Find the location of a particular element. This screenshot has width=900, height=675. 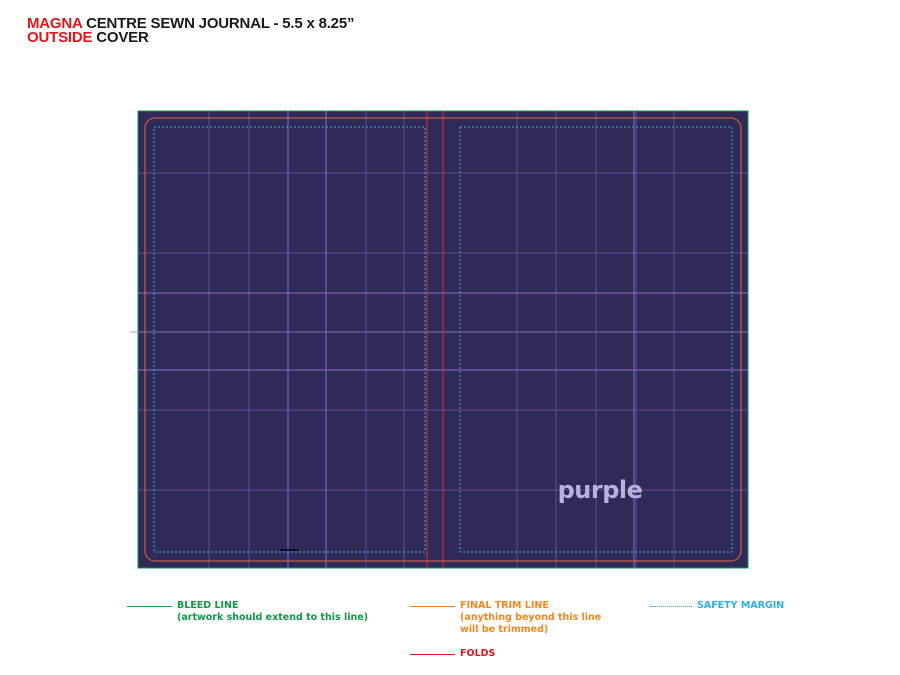

spine-mark is located at coordinates (289, 550).